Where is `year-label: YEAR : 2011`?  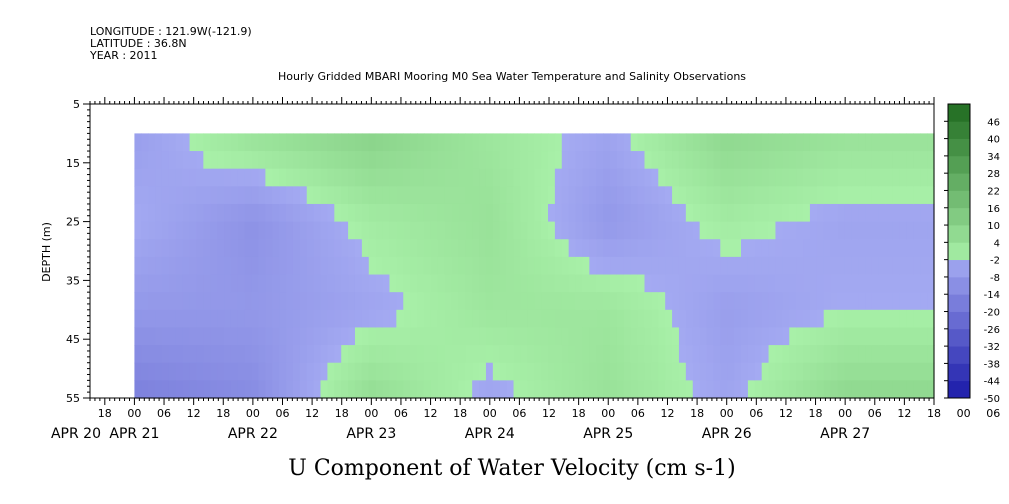 year-label: YEAR : 2011 is located at coordinates (123, 55).